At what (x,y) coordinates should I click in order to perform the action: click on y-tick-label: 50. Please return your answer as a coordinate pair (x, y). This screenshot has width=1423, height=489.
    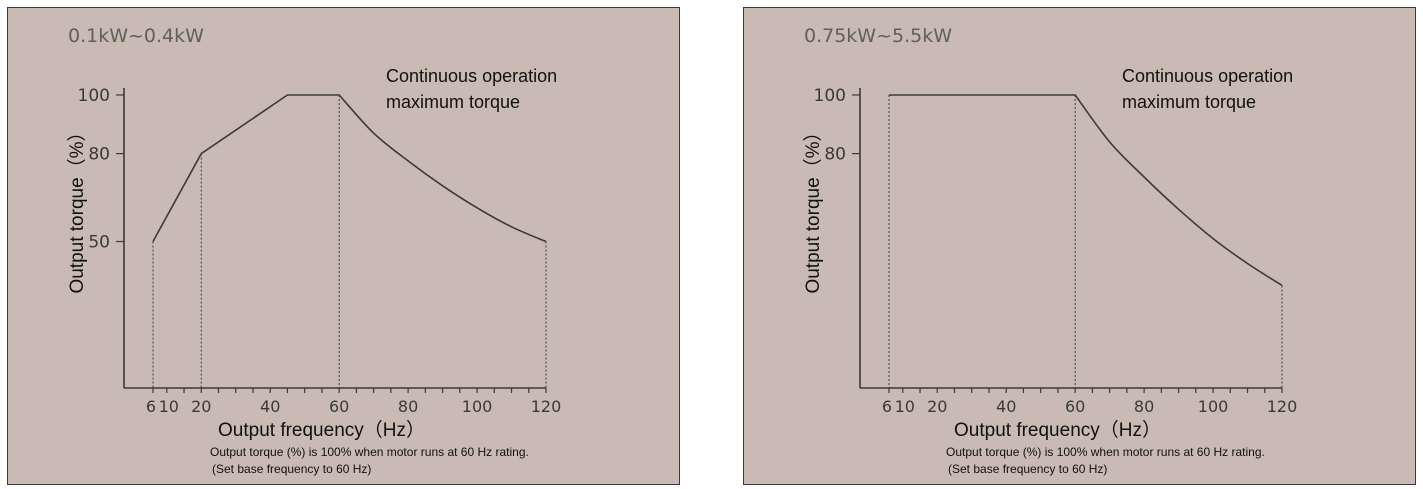
    Looking at the image, I should click on (99, 243).